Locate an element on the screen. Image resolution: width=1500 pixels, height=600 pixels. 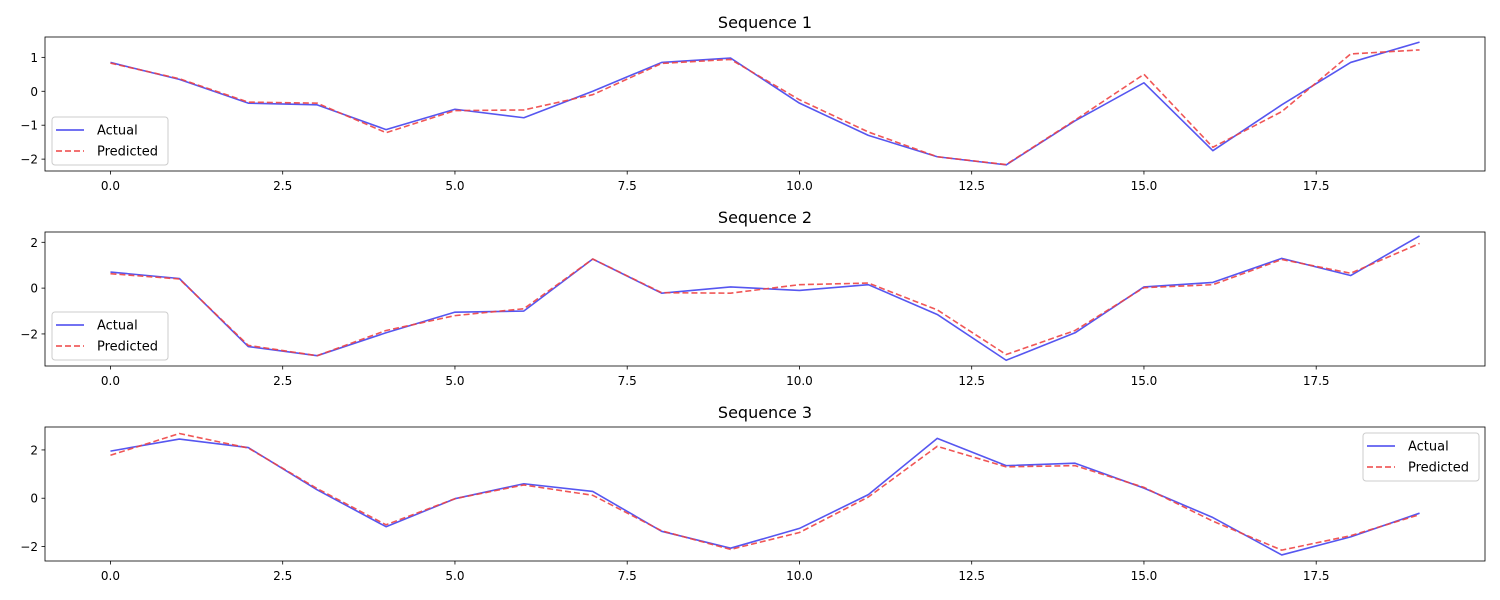
chart-title: Sequence 1 is located at coordinates (765, 22).